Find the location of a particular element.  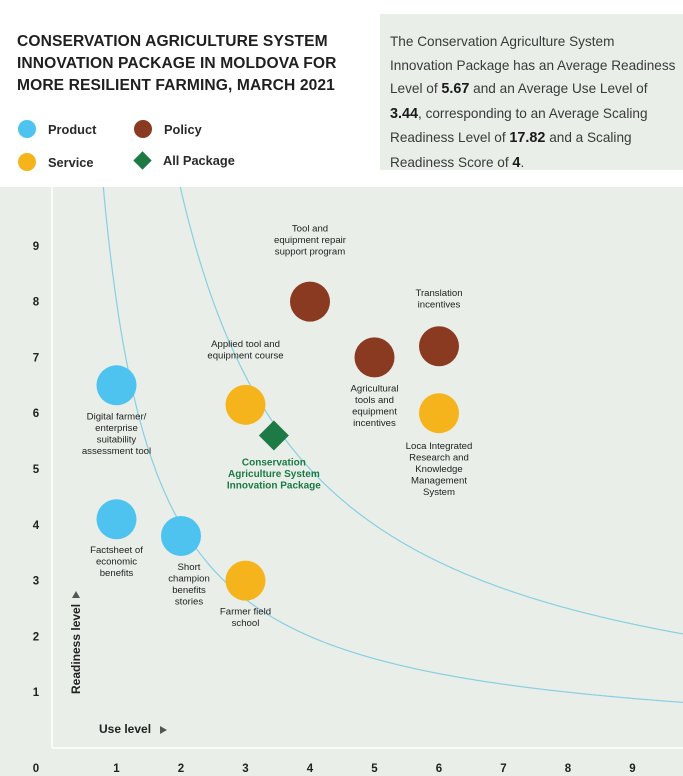

x-tick-label: 9 is located at coordinates (632, 769).